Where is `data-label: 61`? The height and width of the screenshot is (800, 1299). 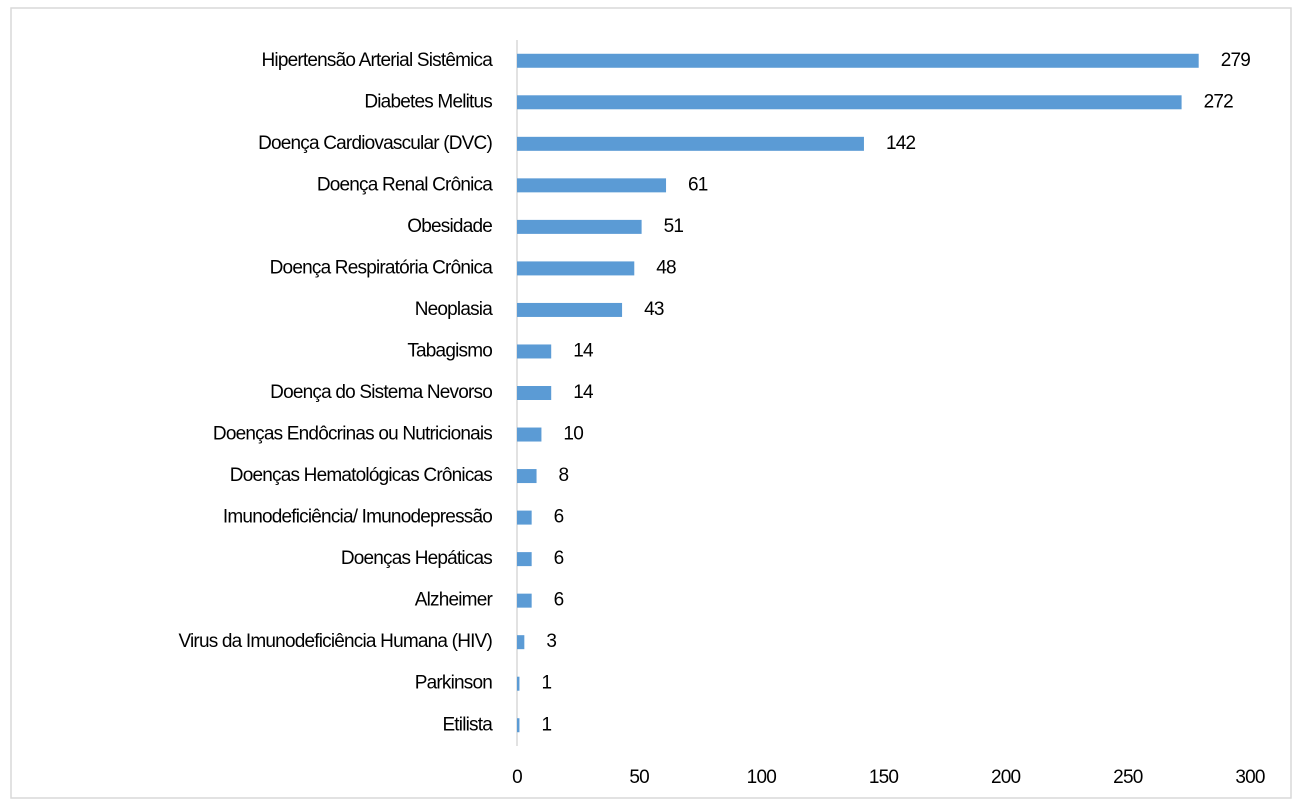
data-label: 61 is located at coordinates (698, 184).